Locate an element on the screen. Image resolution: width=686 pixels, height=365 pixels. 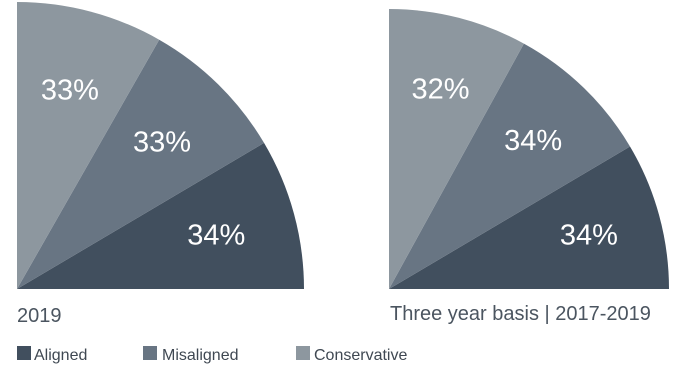
slice-label-conservative-1: 32% is located at coordinates (441, 89).